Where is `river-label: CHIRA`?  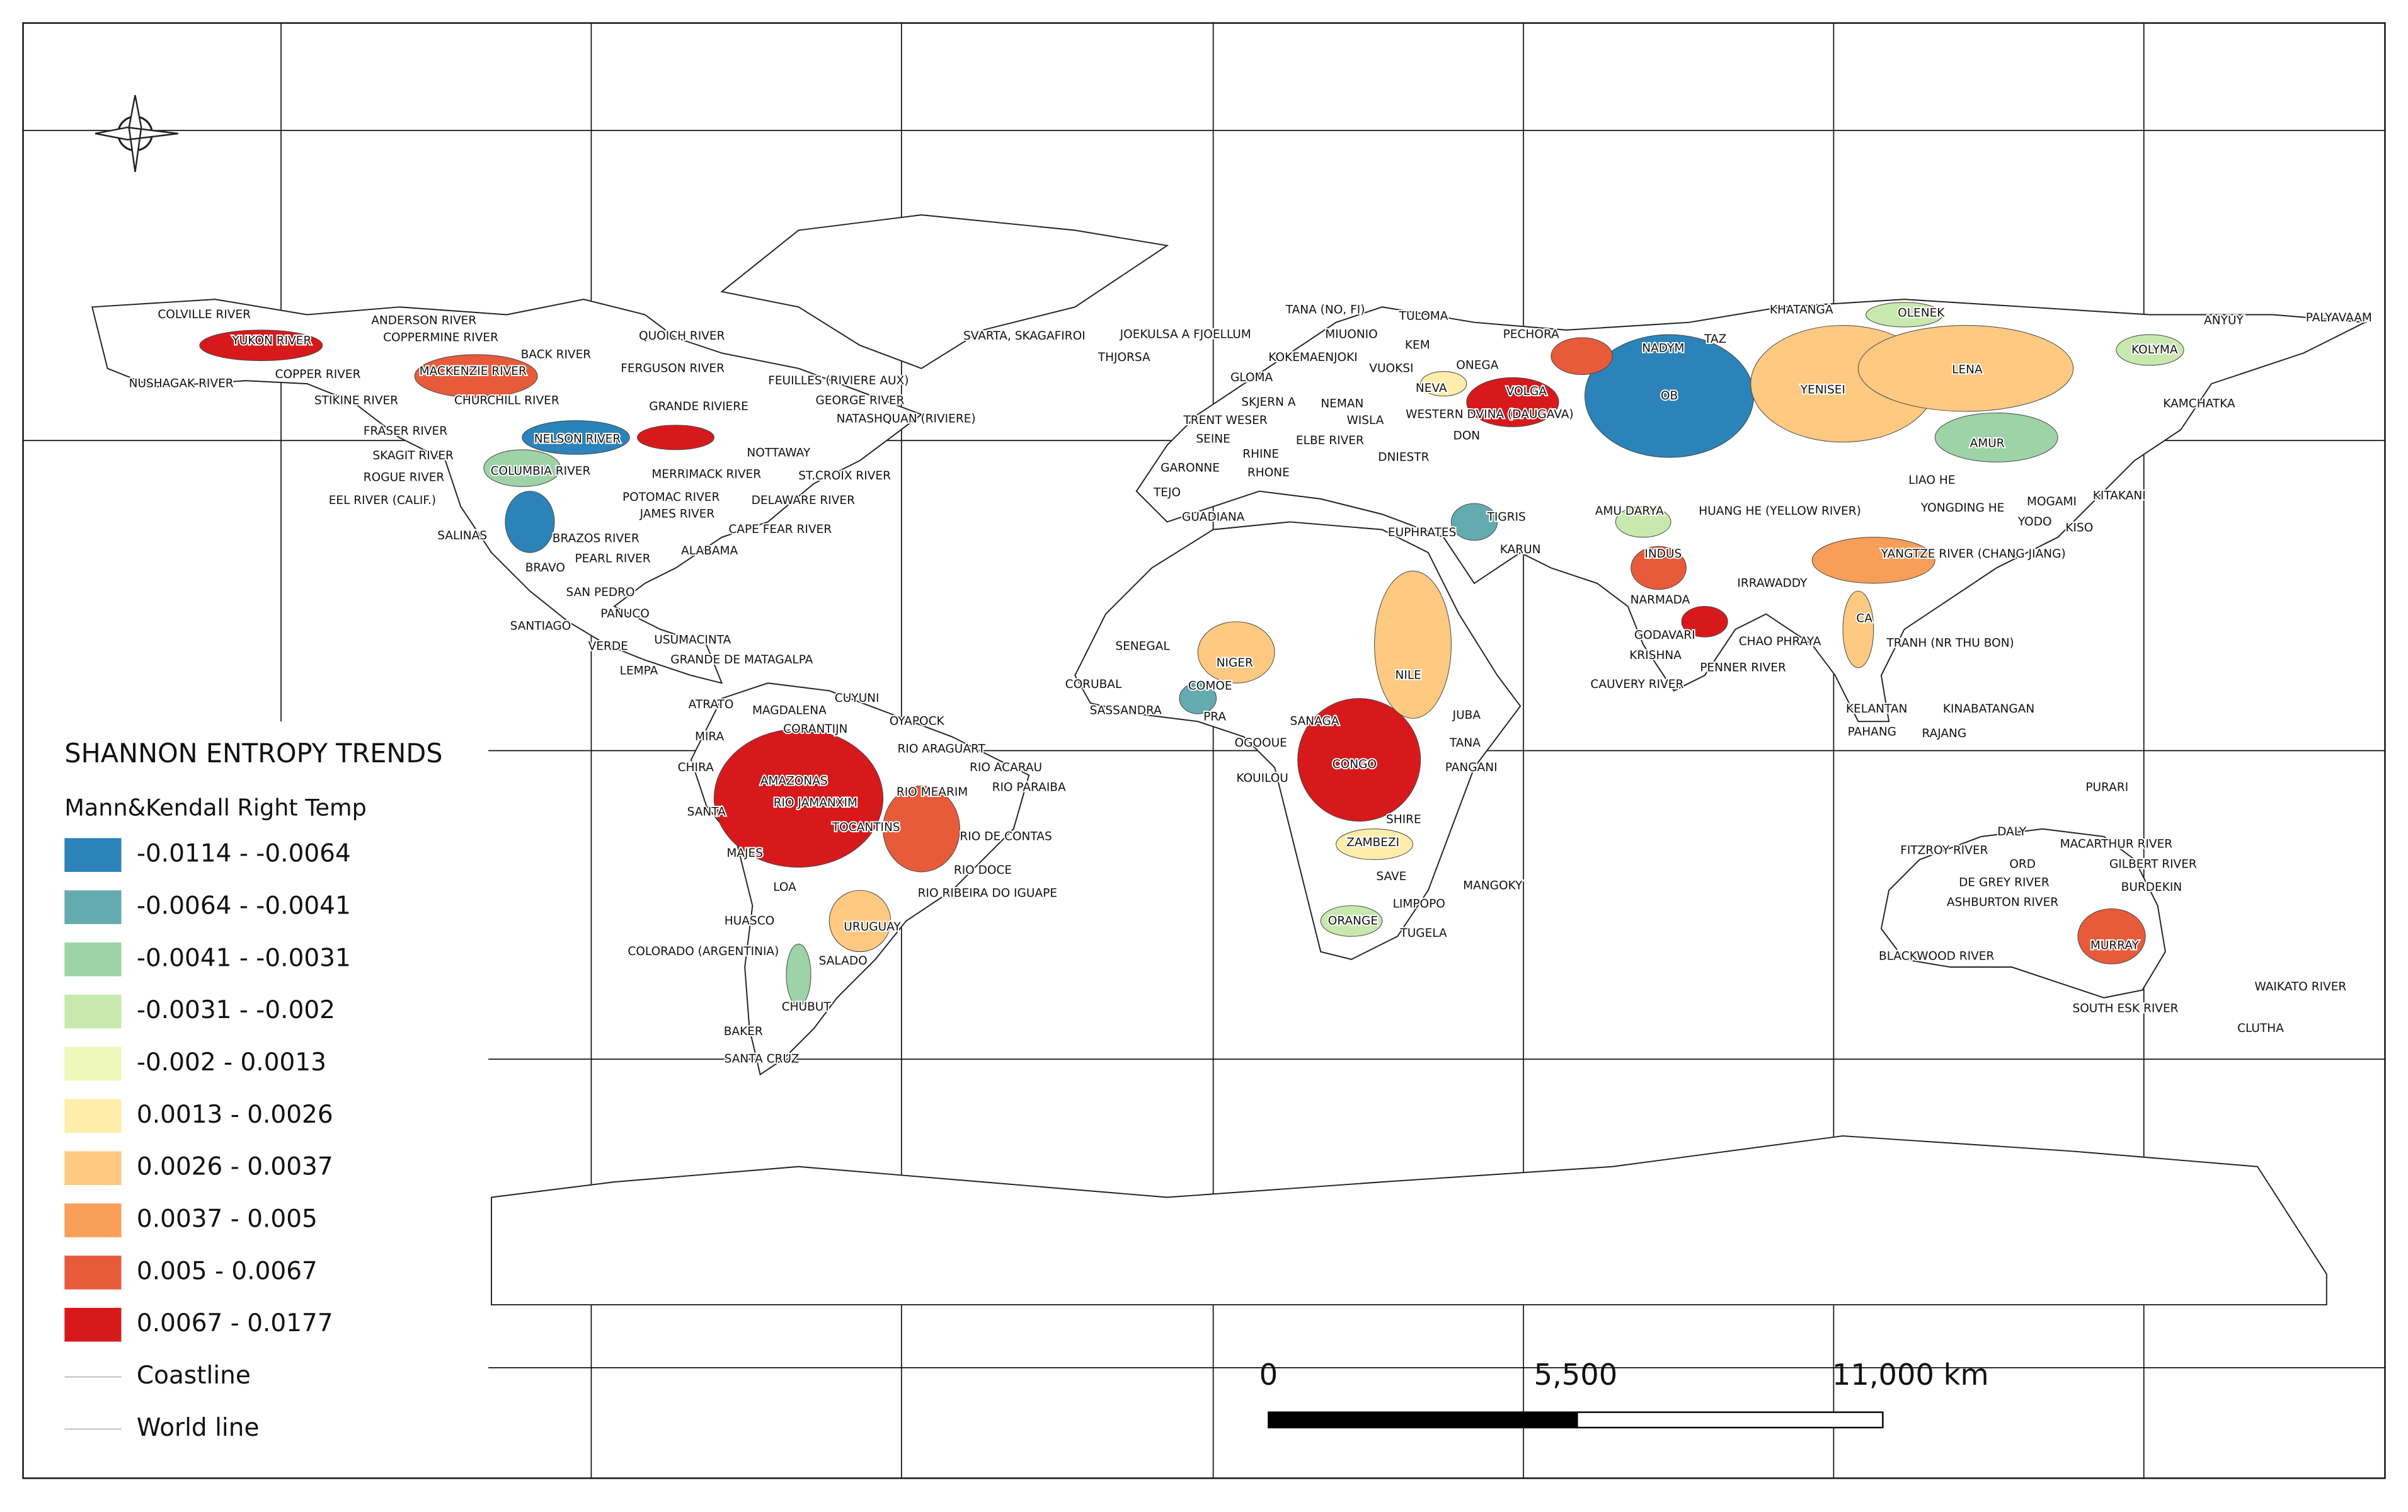 river-label: CHIRA is located at coordinates (696, 767).